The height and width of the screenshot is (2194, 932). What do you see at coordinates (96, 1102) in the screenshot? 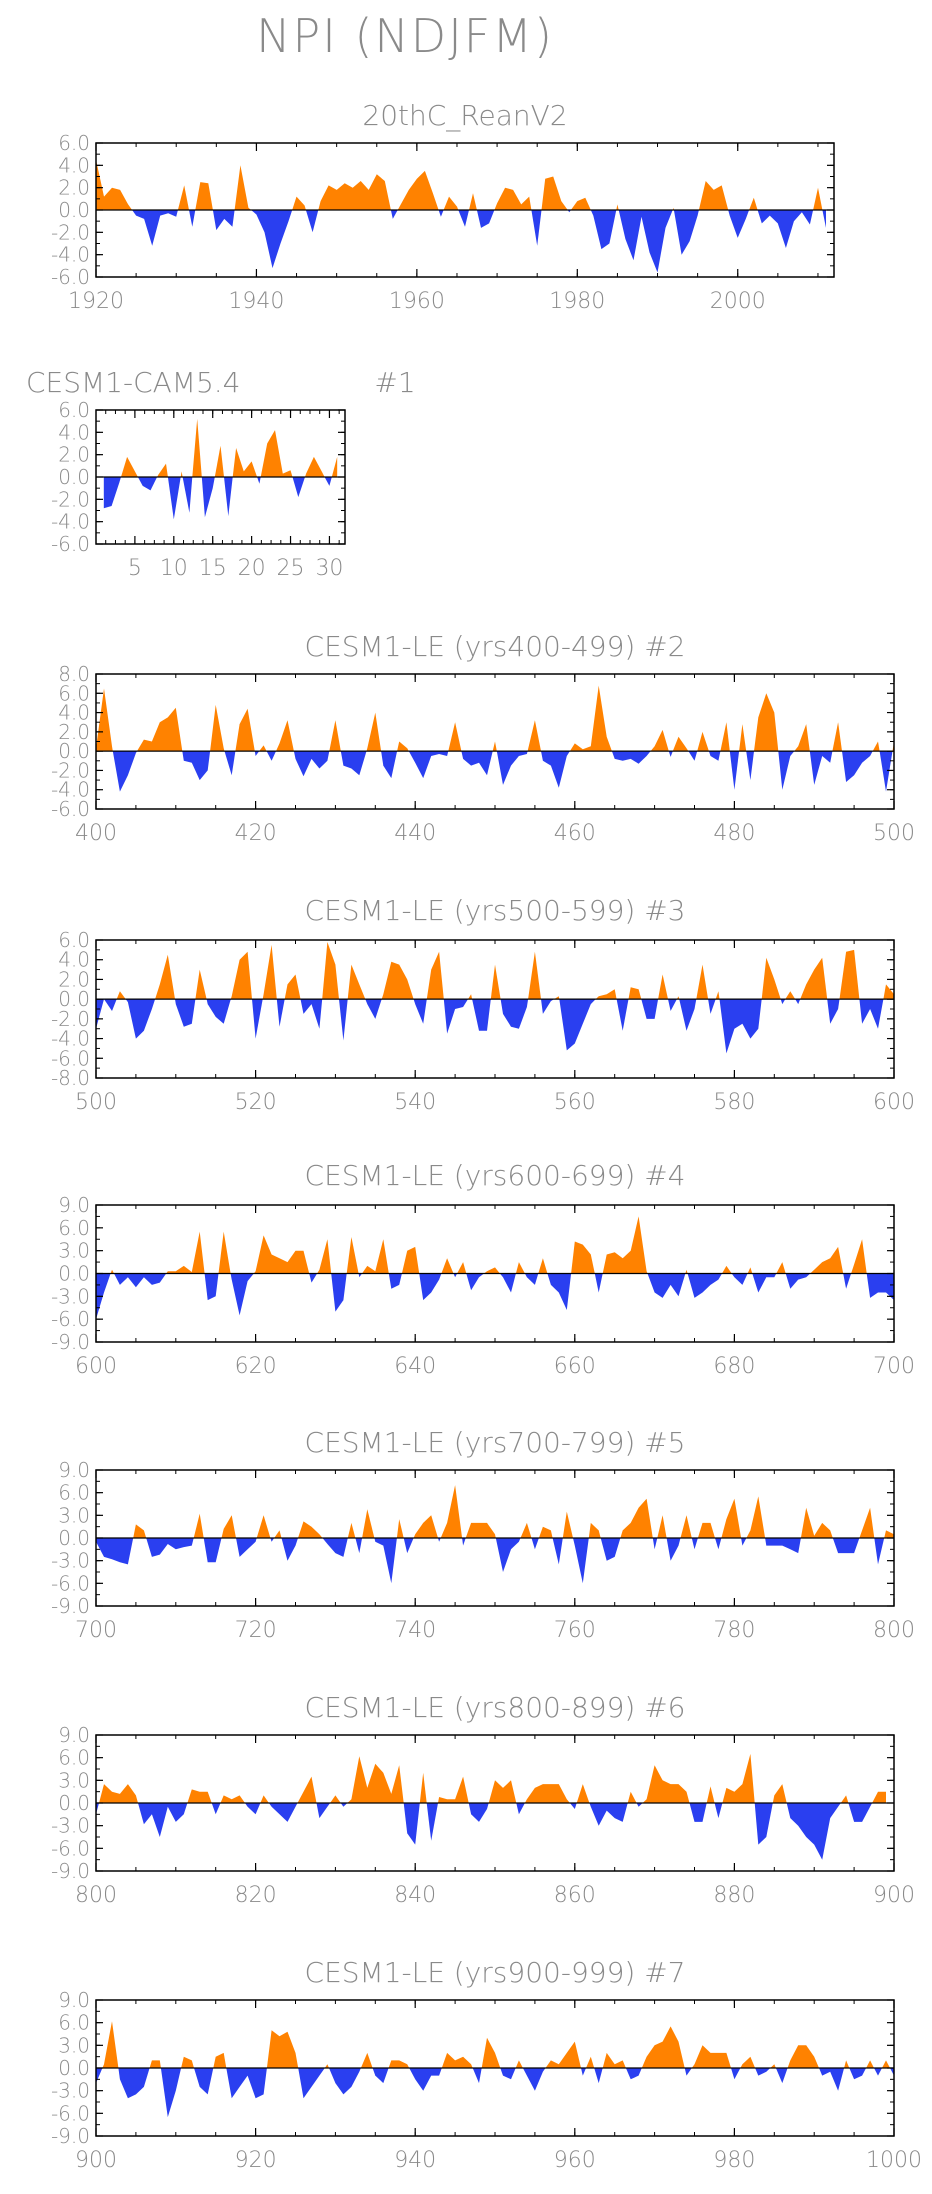
I see `x-tick-label: 500` at bounding box center [96, 1102].